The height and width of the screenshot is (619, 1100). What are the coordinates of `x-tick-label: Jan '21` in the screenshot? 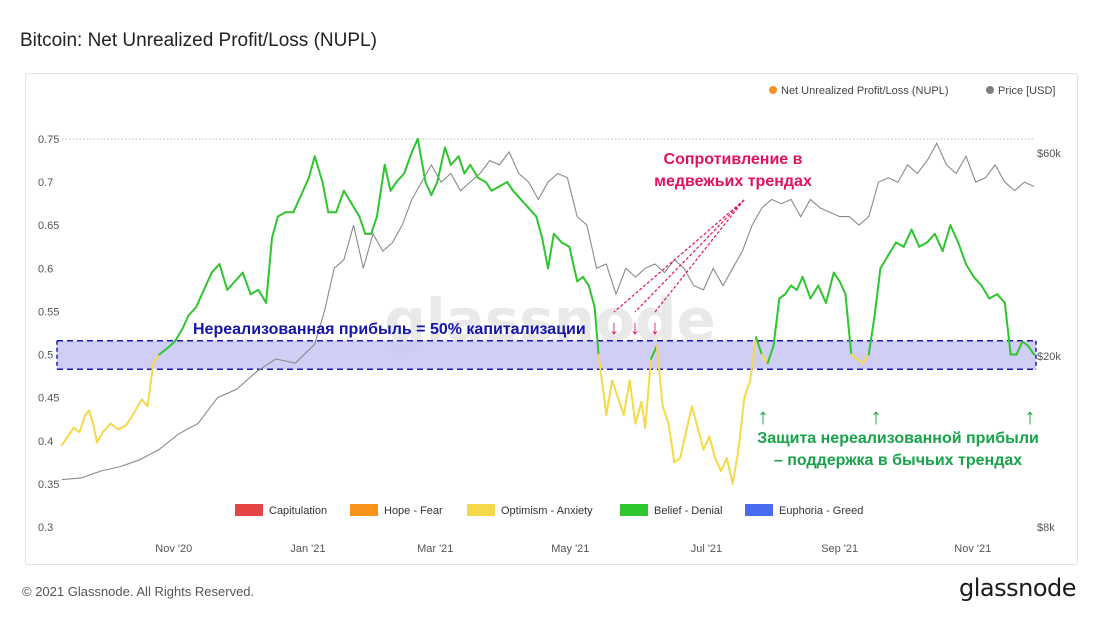 It's located at (307, 549).